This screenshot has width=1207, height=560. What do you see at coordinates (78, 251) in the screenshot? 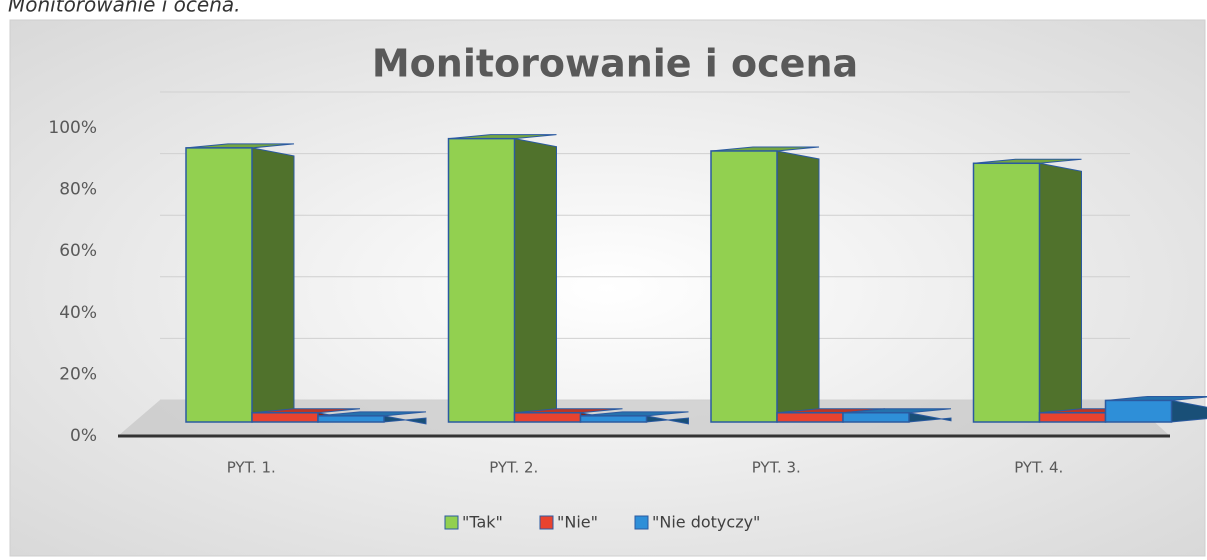
I see `y-tick-label: 60%` at bounding box center [78, 251].